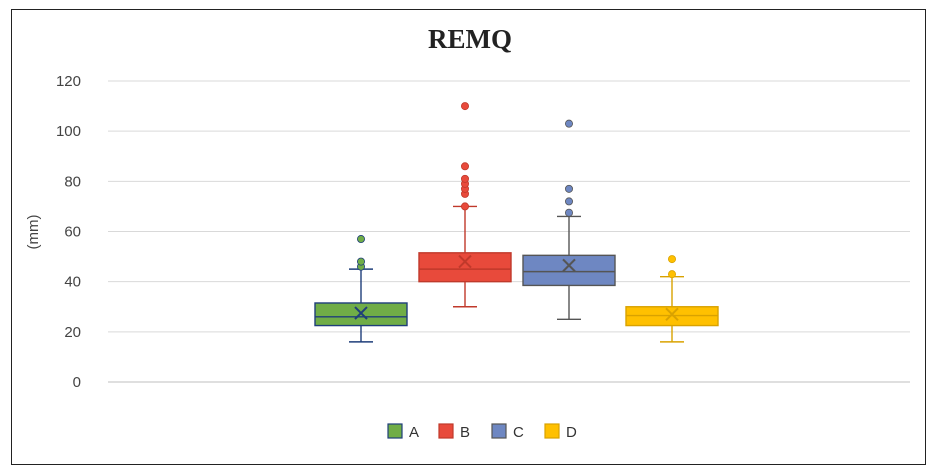 This screenshot has width=933, height=468. Describe the element at coordinates (361, 289) in the screenshot. I see `box-series-a` at that location.